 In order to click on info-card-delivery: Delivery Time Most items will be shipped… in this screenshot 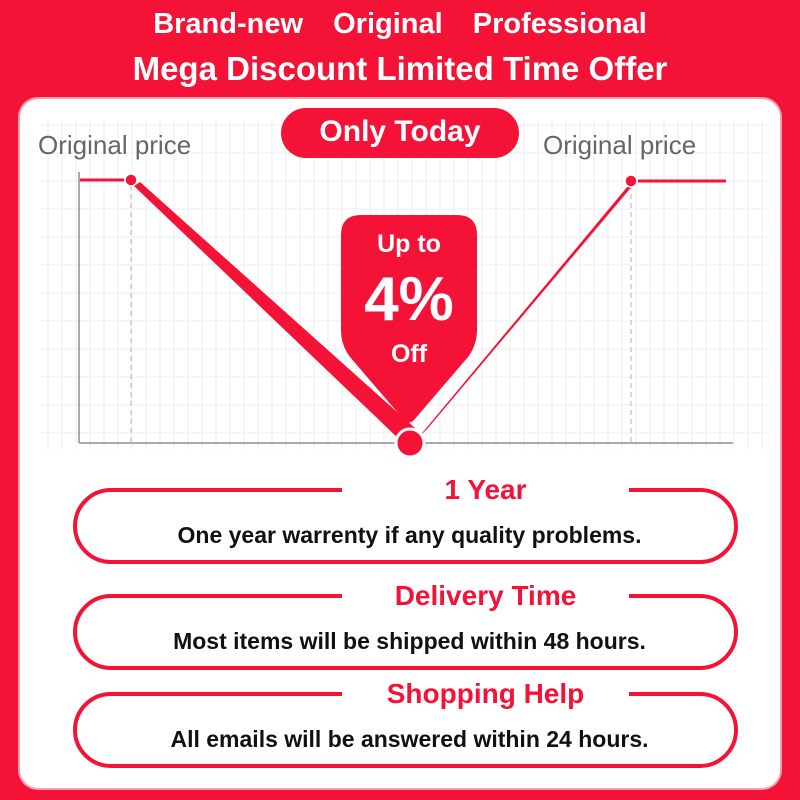, I will do `click(405, 624)`.